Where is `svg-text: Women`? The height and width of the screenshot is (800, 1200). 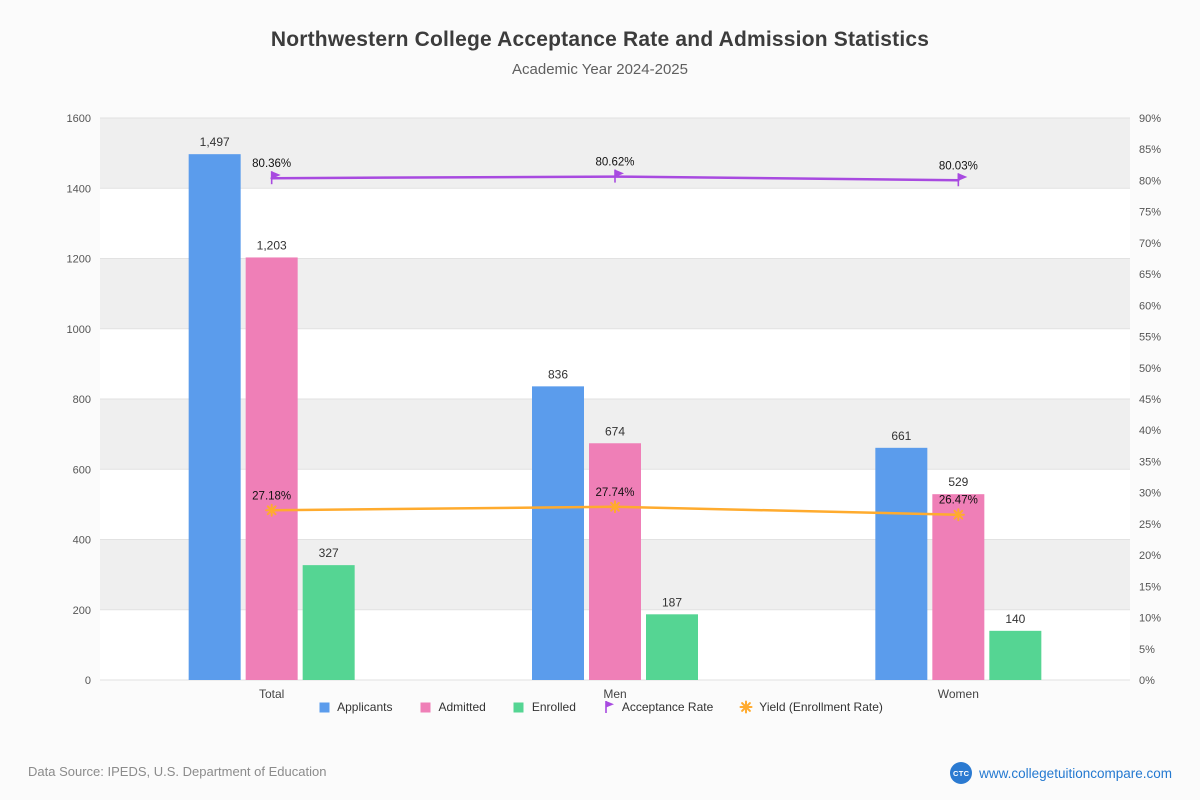 svg-text: Women is located at coordinates (958, 693).